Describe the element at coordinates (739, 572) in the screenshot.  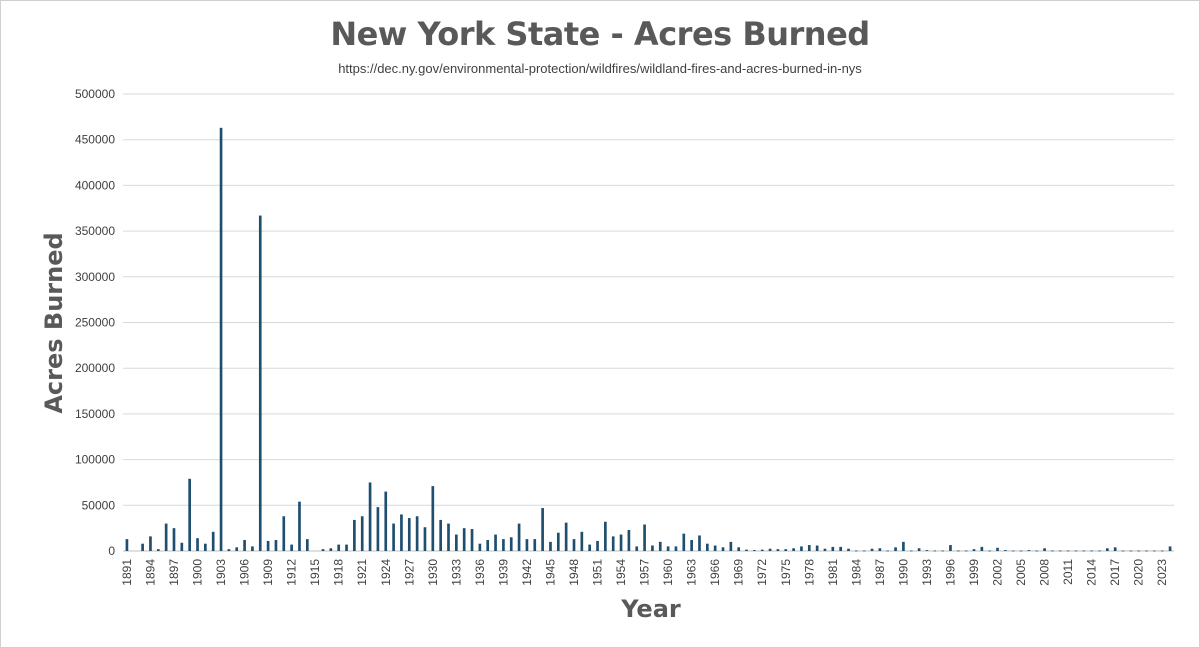
I see `x-tick-label: 1969` at that location.